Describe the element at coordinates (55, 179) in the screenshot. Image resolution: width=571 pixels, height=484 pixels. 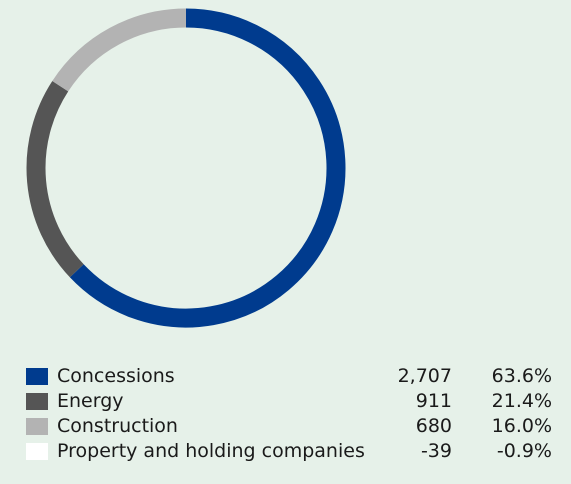
I see `donut-slice-energy` at that location.